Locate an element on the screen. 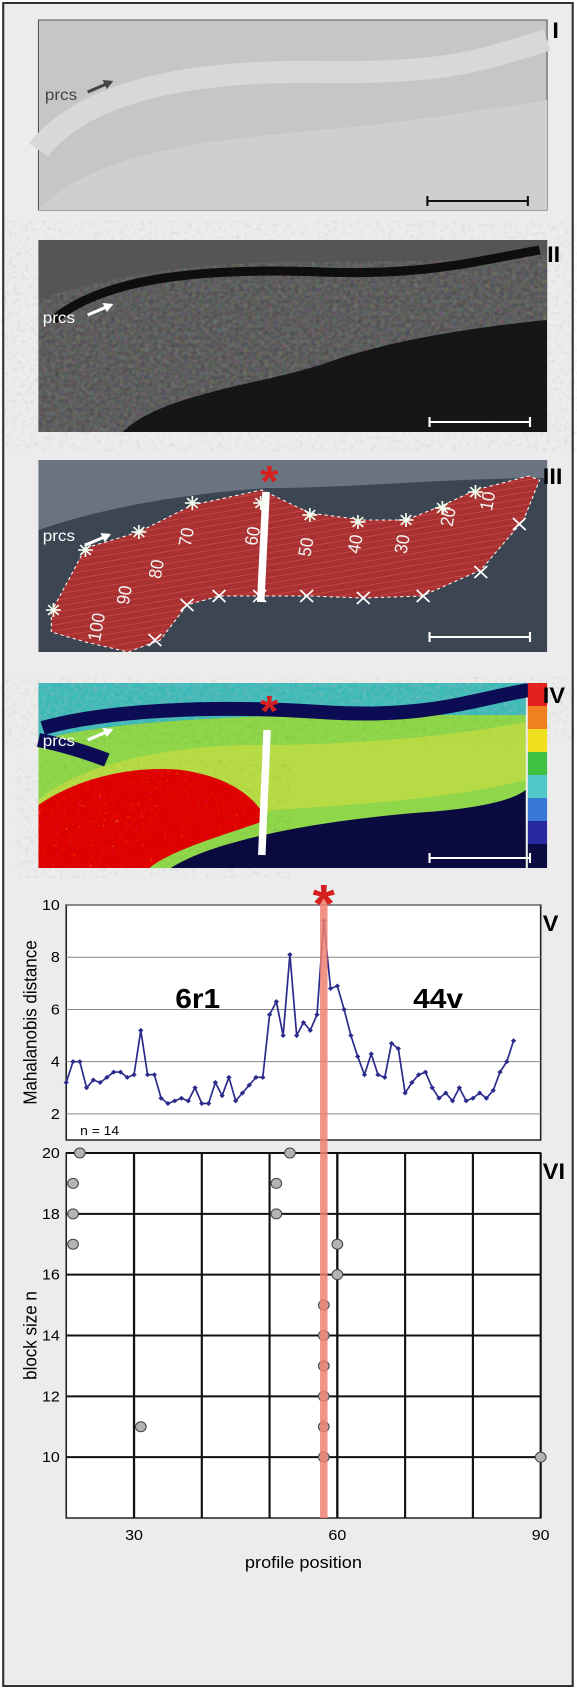 Image resolution: width=577 pixels, height=1689 pixels. panel-i: prcs I is located at coordinates (293, 114).